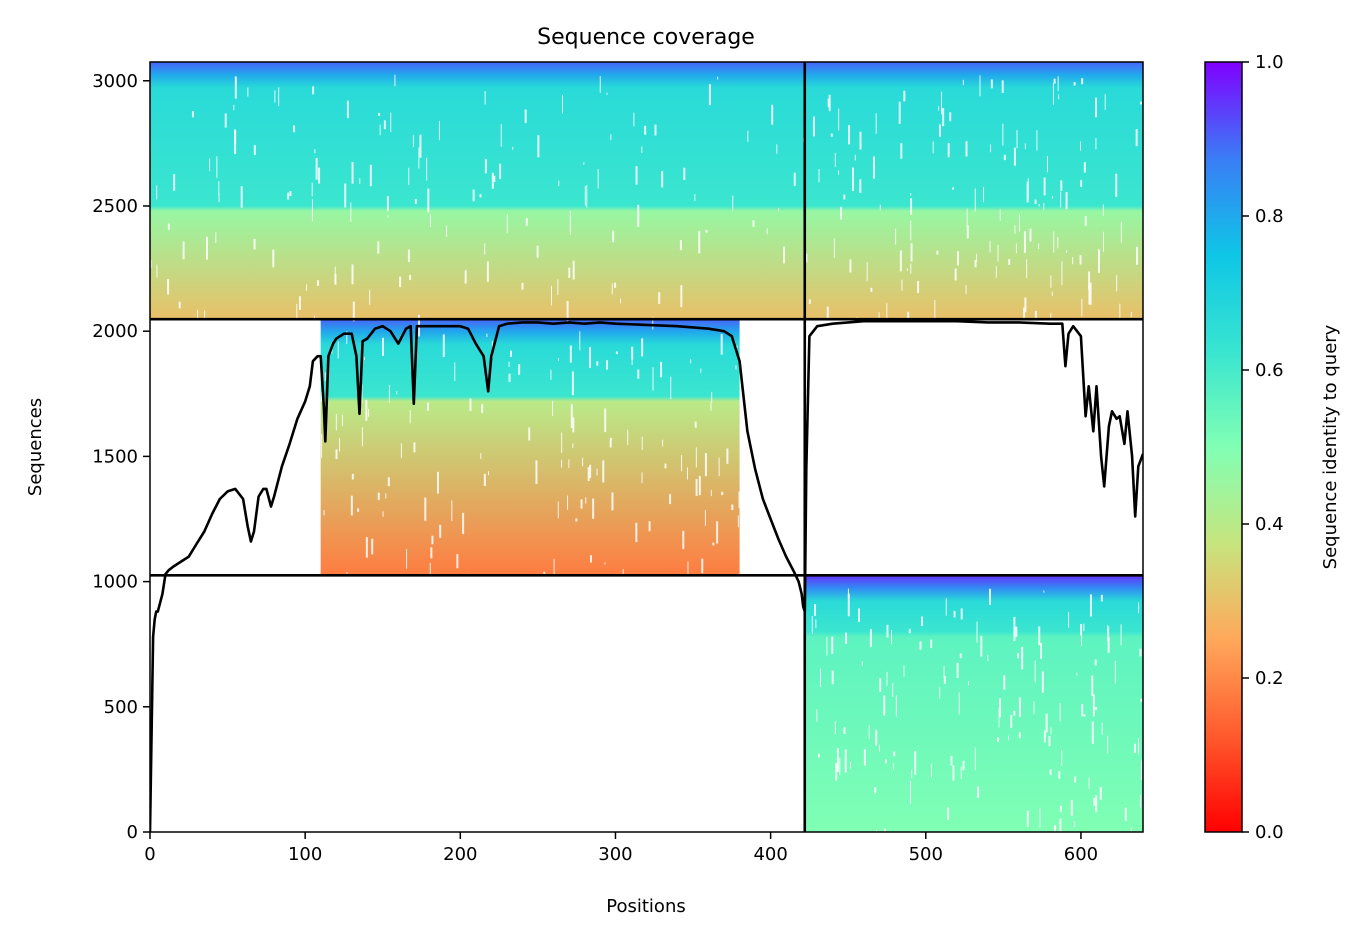  Describe the element at coordinates (770, 854) in the screenshot. I see `x-tick-label: 400` at that location.